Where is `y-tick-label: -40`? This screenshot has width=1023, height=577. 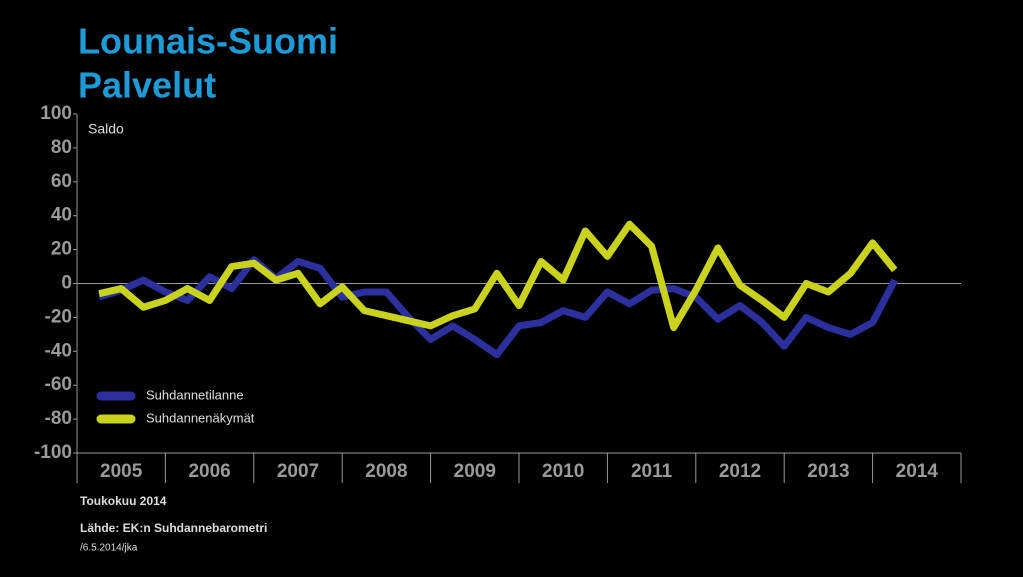
y-tick-label: -40 is located at coordinates (58, 350).